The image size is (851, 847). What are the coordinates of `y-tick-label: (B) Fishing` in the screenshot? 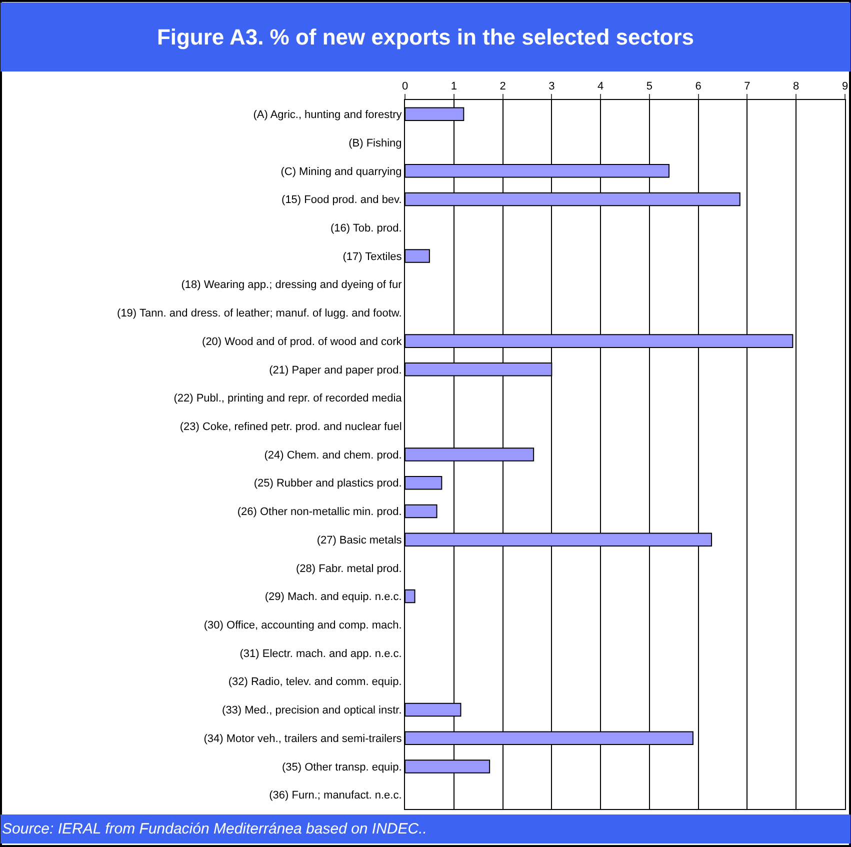 It's located at (375, 143).